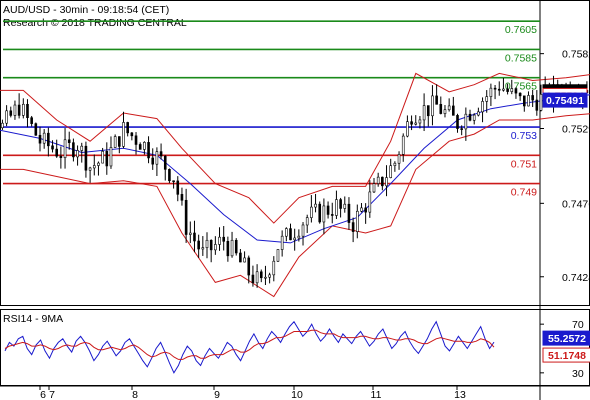 This screenshot has height=400, width=590. Describe the element at coordinates (249, 344) in the screenshot. I see `rsi-ma-line` at that location.